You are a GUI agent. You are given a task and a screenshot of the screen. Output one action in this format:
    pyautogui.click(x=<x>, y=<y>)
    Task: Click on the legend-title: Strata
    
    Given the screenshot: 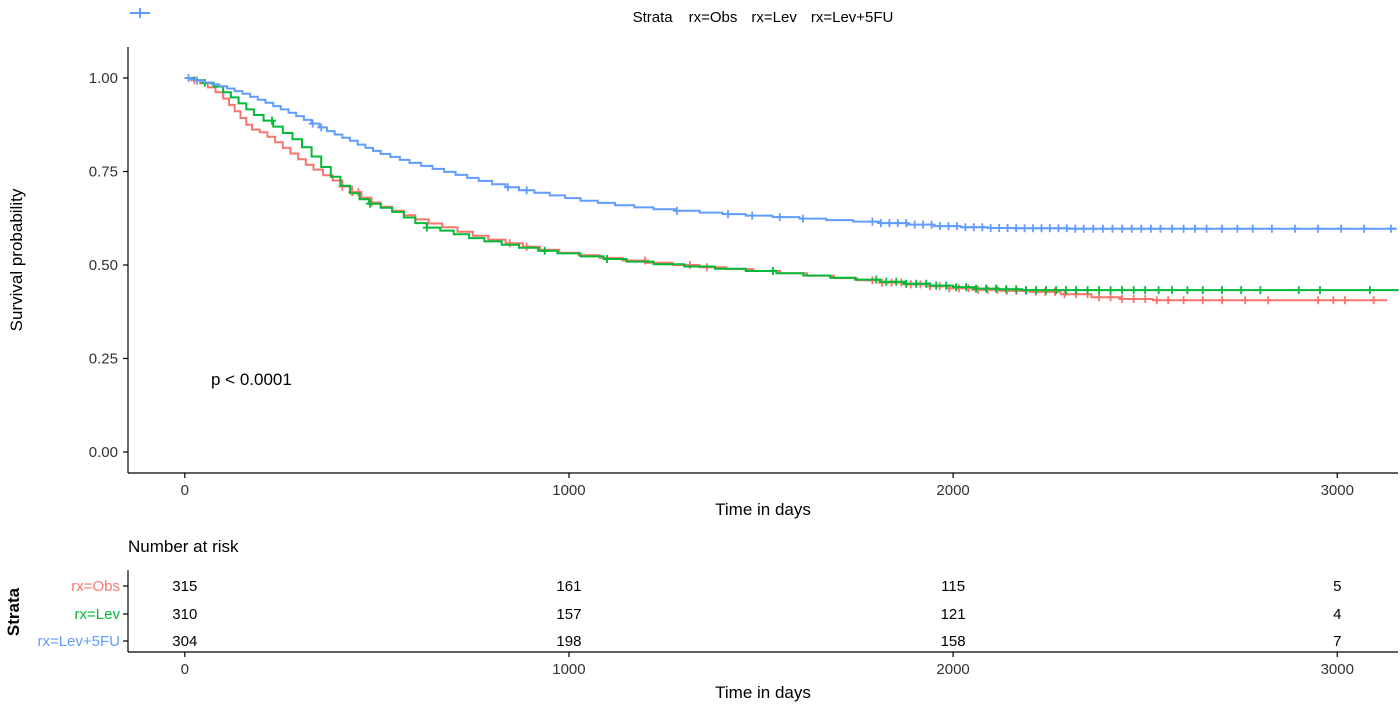 What is the action you would take?
    pyautogui.click(x=652, y=17)
    